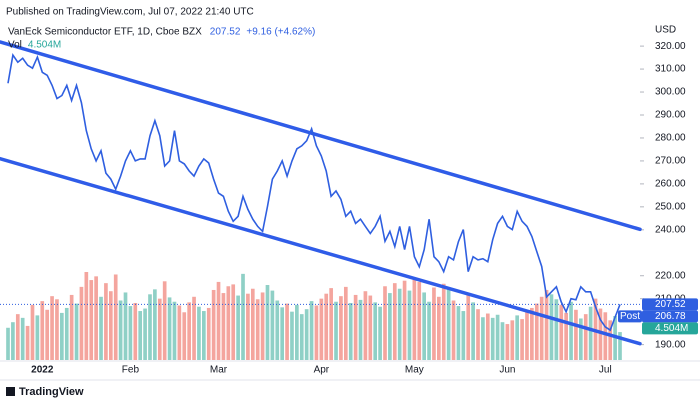 The image size is (700, 404). I want to click on y-tick-label: 270.00, so click(670, 161).